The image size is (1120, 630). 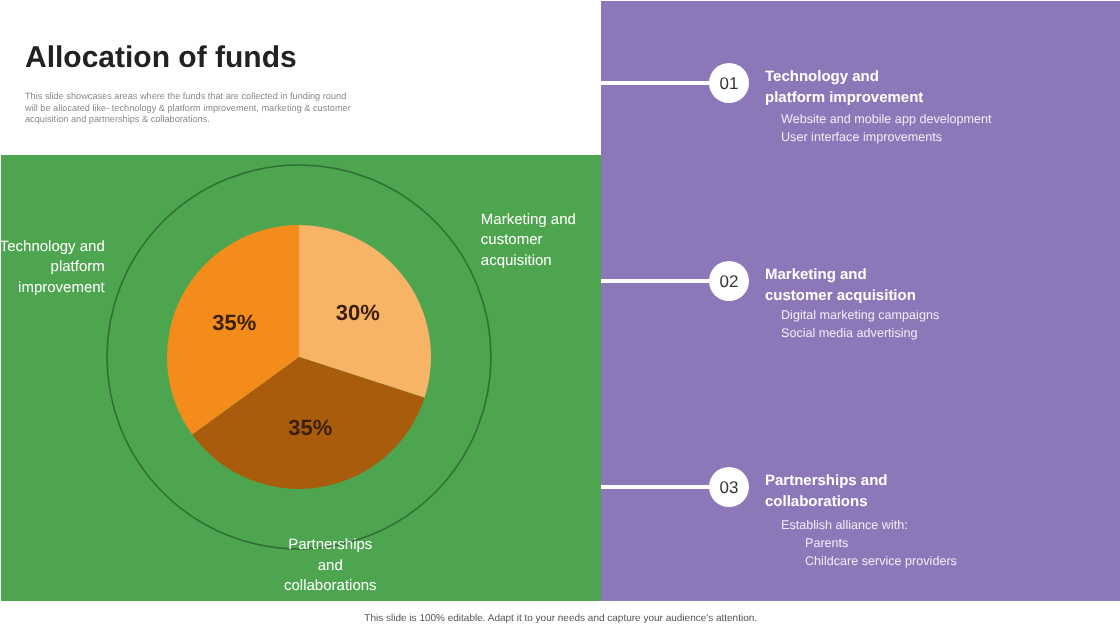 I want to click on data-label: 30%, so click(x=358, y=314).